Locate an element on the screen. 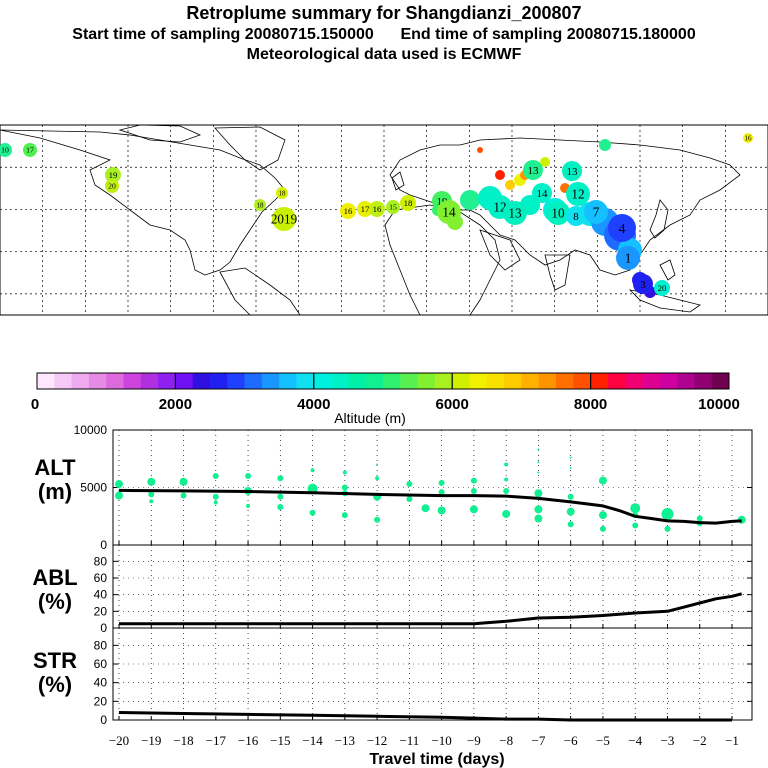 This screenshot has width=768, height=768. africa is located at coordinates (442, 260).